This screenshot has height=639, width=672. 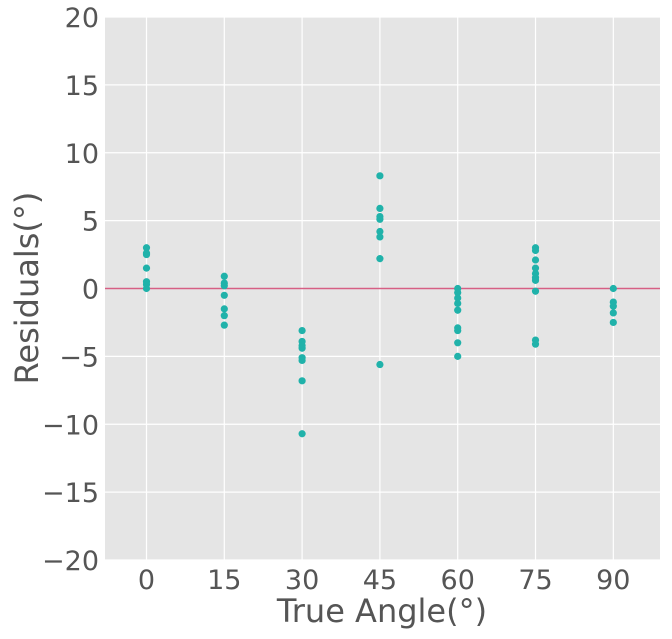 I want to click on x-tick-label: 75, so click(x=535, y=580).